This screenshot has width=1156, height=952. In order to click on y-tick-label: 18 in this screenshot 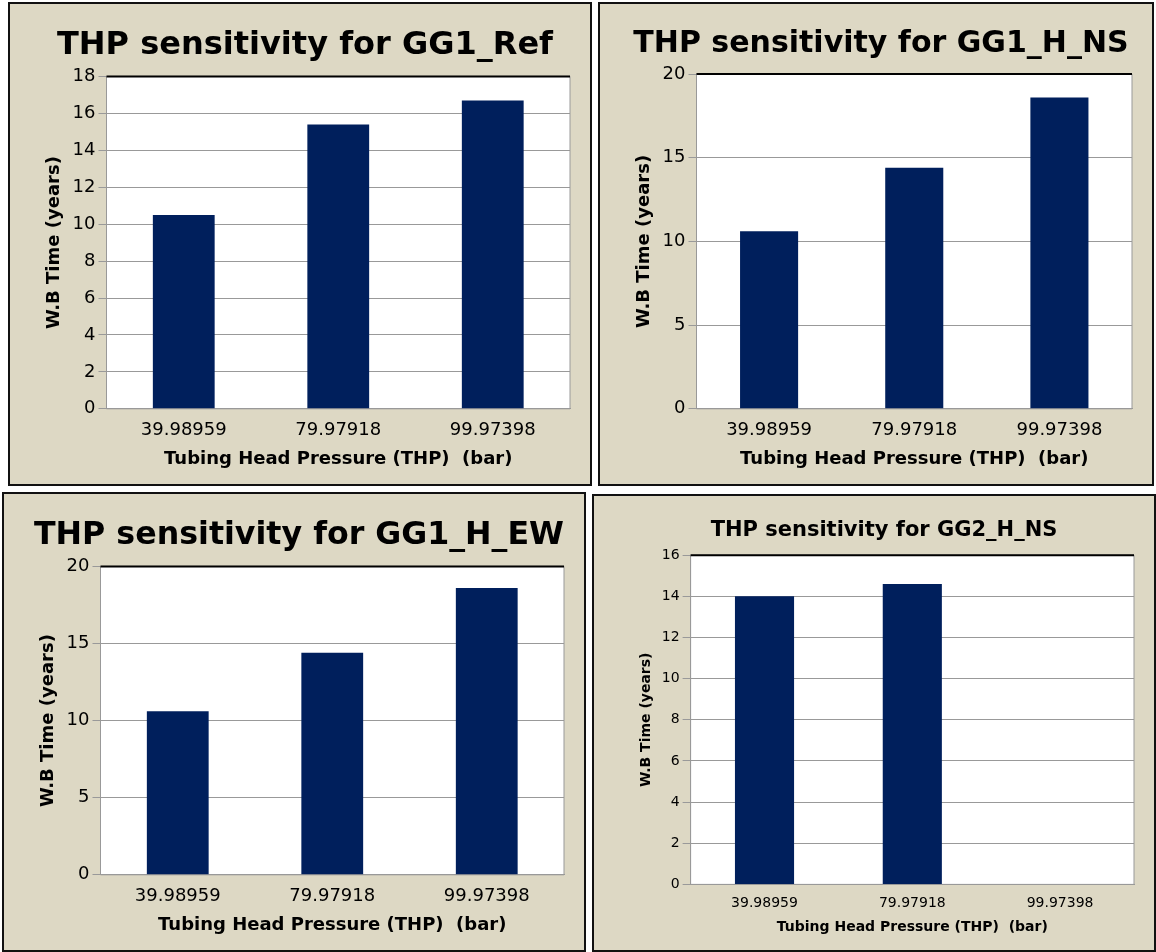, I will do `click(84, 75)`.